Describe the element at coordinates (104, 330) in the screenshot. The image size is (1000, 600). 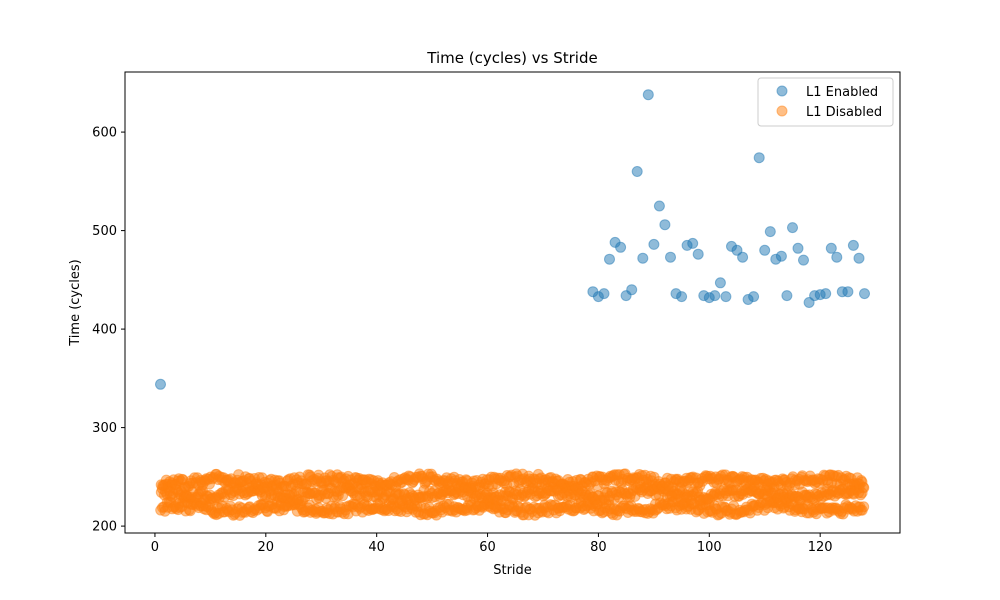
I see `y-tick-label: 400` at that location.